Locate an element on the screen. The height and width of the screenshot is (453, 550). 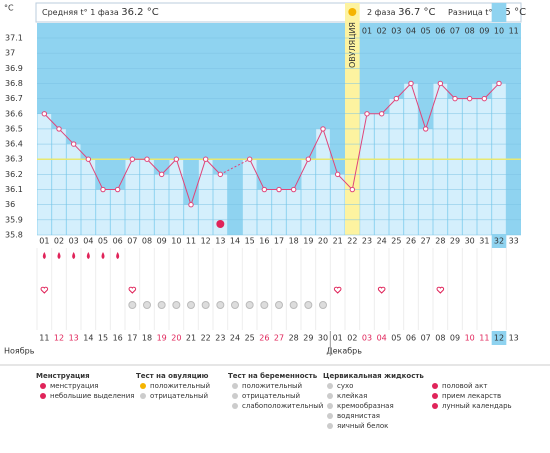
phase2-day: 01 is located at coordinates (367, 31).